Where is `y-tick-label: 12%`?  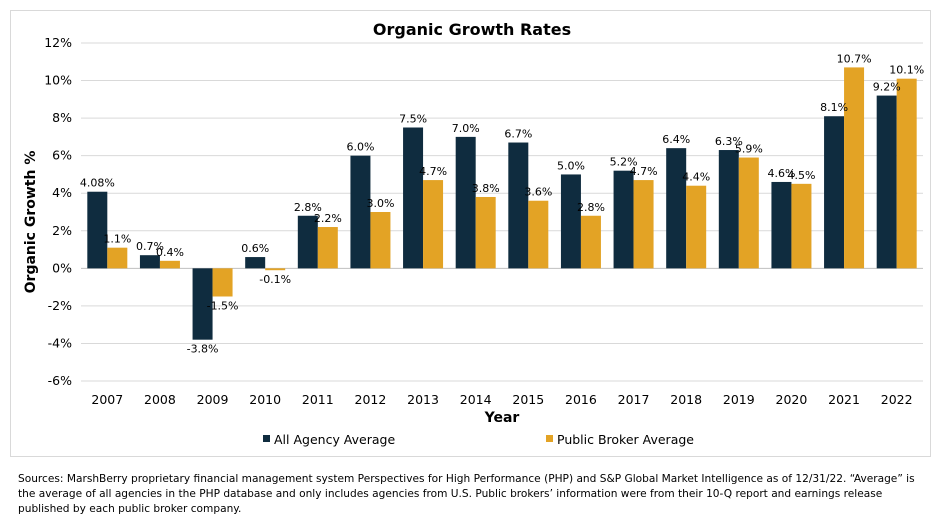 y-tick-label: 12% is located at coordinates (58, 42).